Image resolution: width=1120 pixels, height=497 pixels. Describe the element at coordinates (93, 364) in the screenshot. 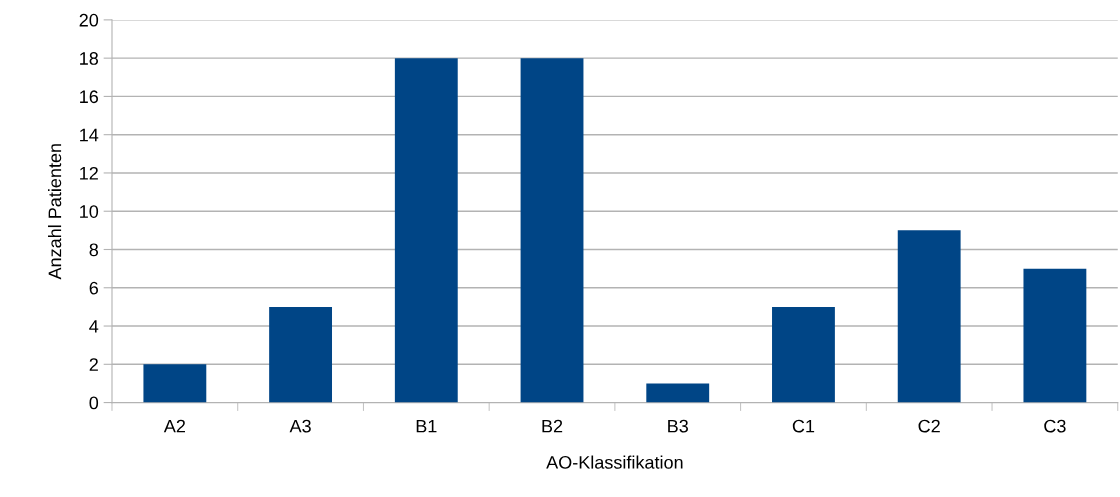

I see `y-tick-label: 2` at that location.